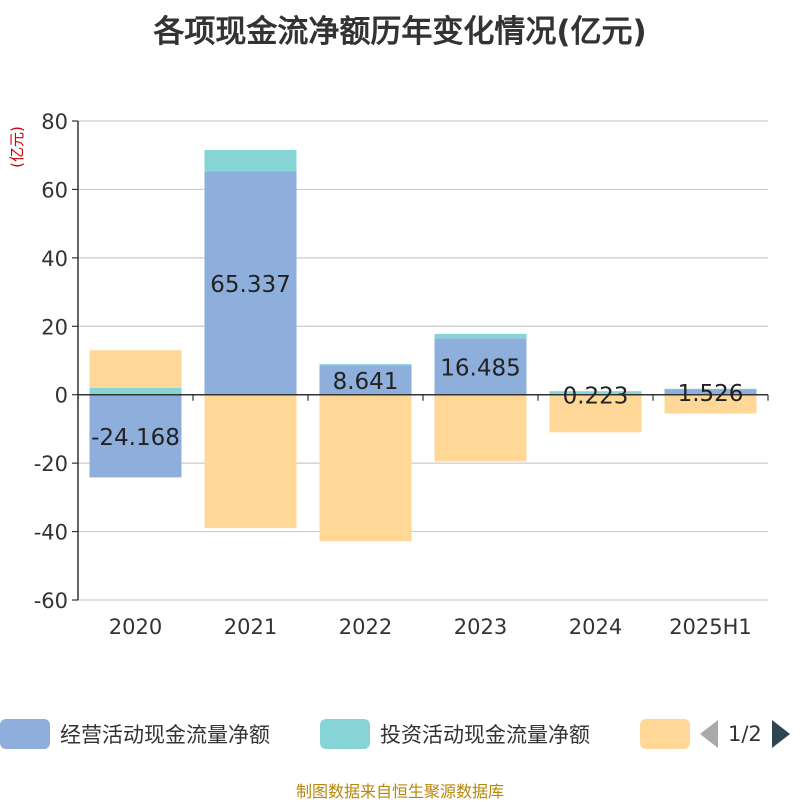  What do you see at coordinates (399, 791) in the screenshot?
I see `source-note: 制图数据来自恒生聚源数据库` at bounding box center [399, 791].